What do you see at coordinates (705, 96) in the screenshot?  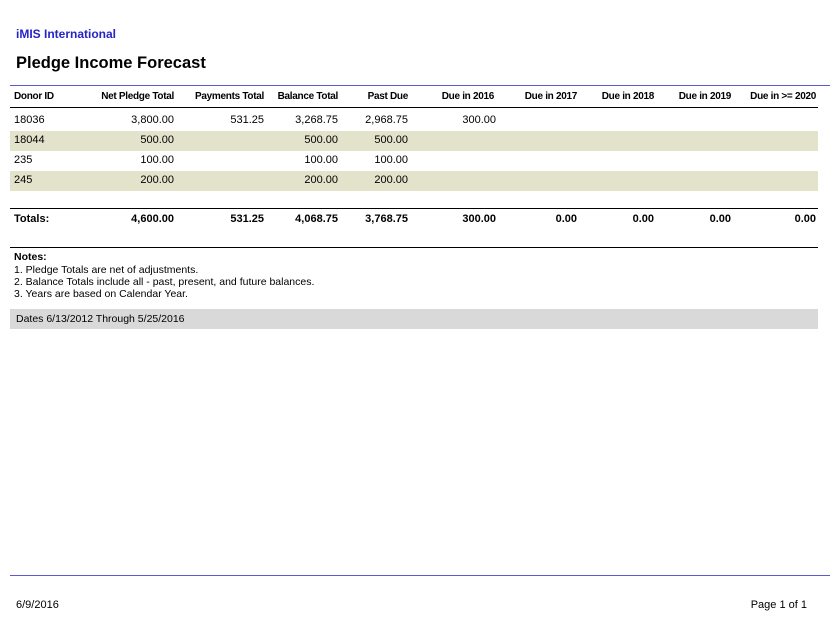 I see `column-header-due-2019: Due in 2019` at bounding box center [705, 96].